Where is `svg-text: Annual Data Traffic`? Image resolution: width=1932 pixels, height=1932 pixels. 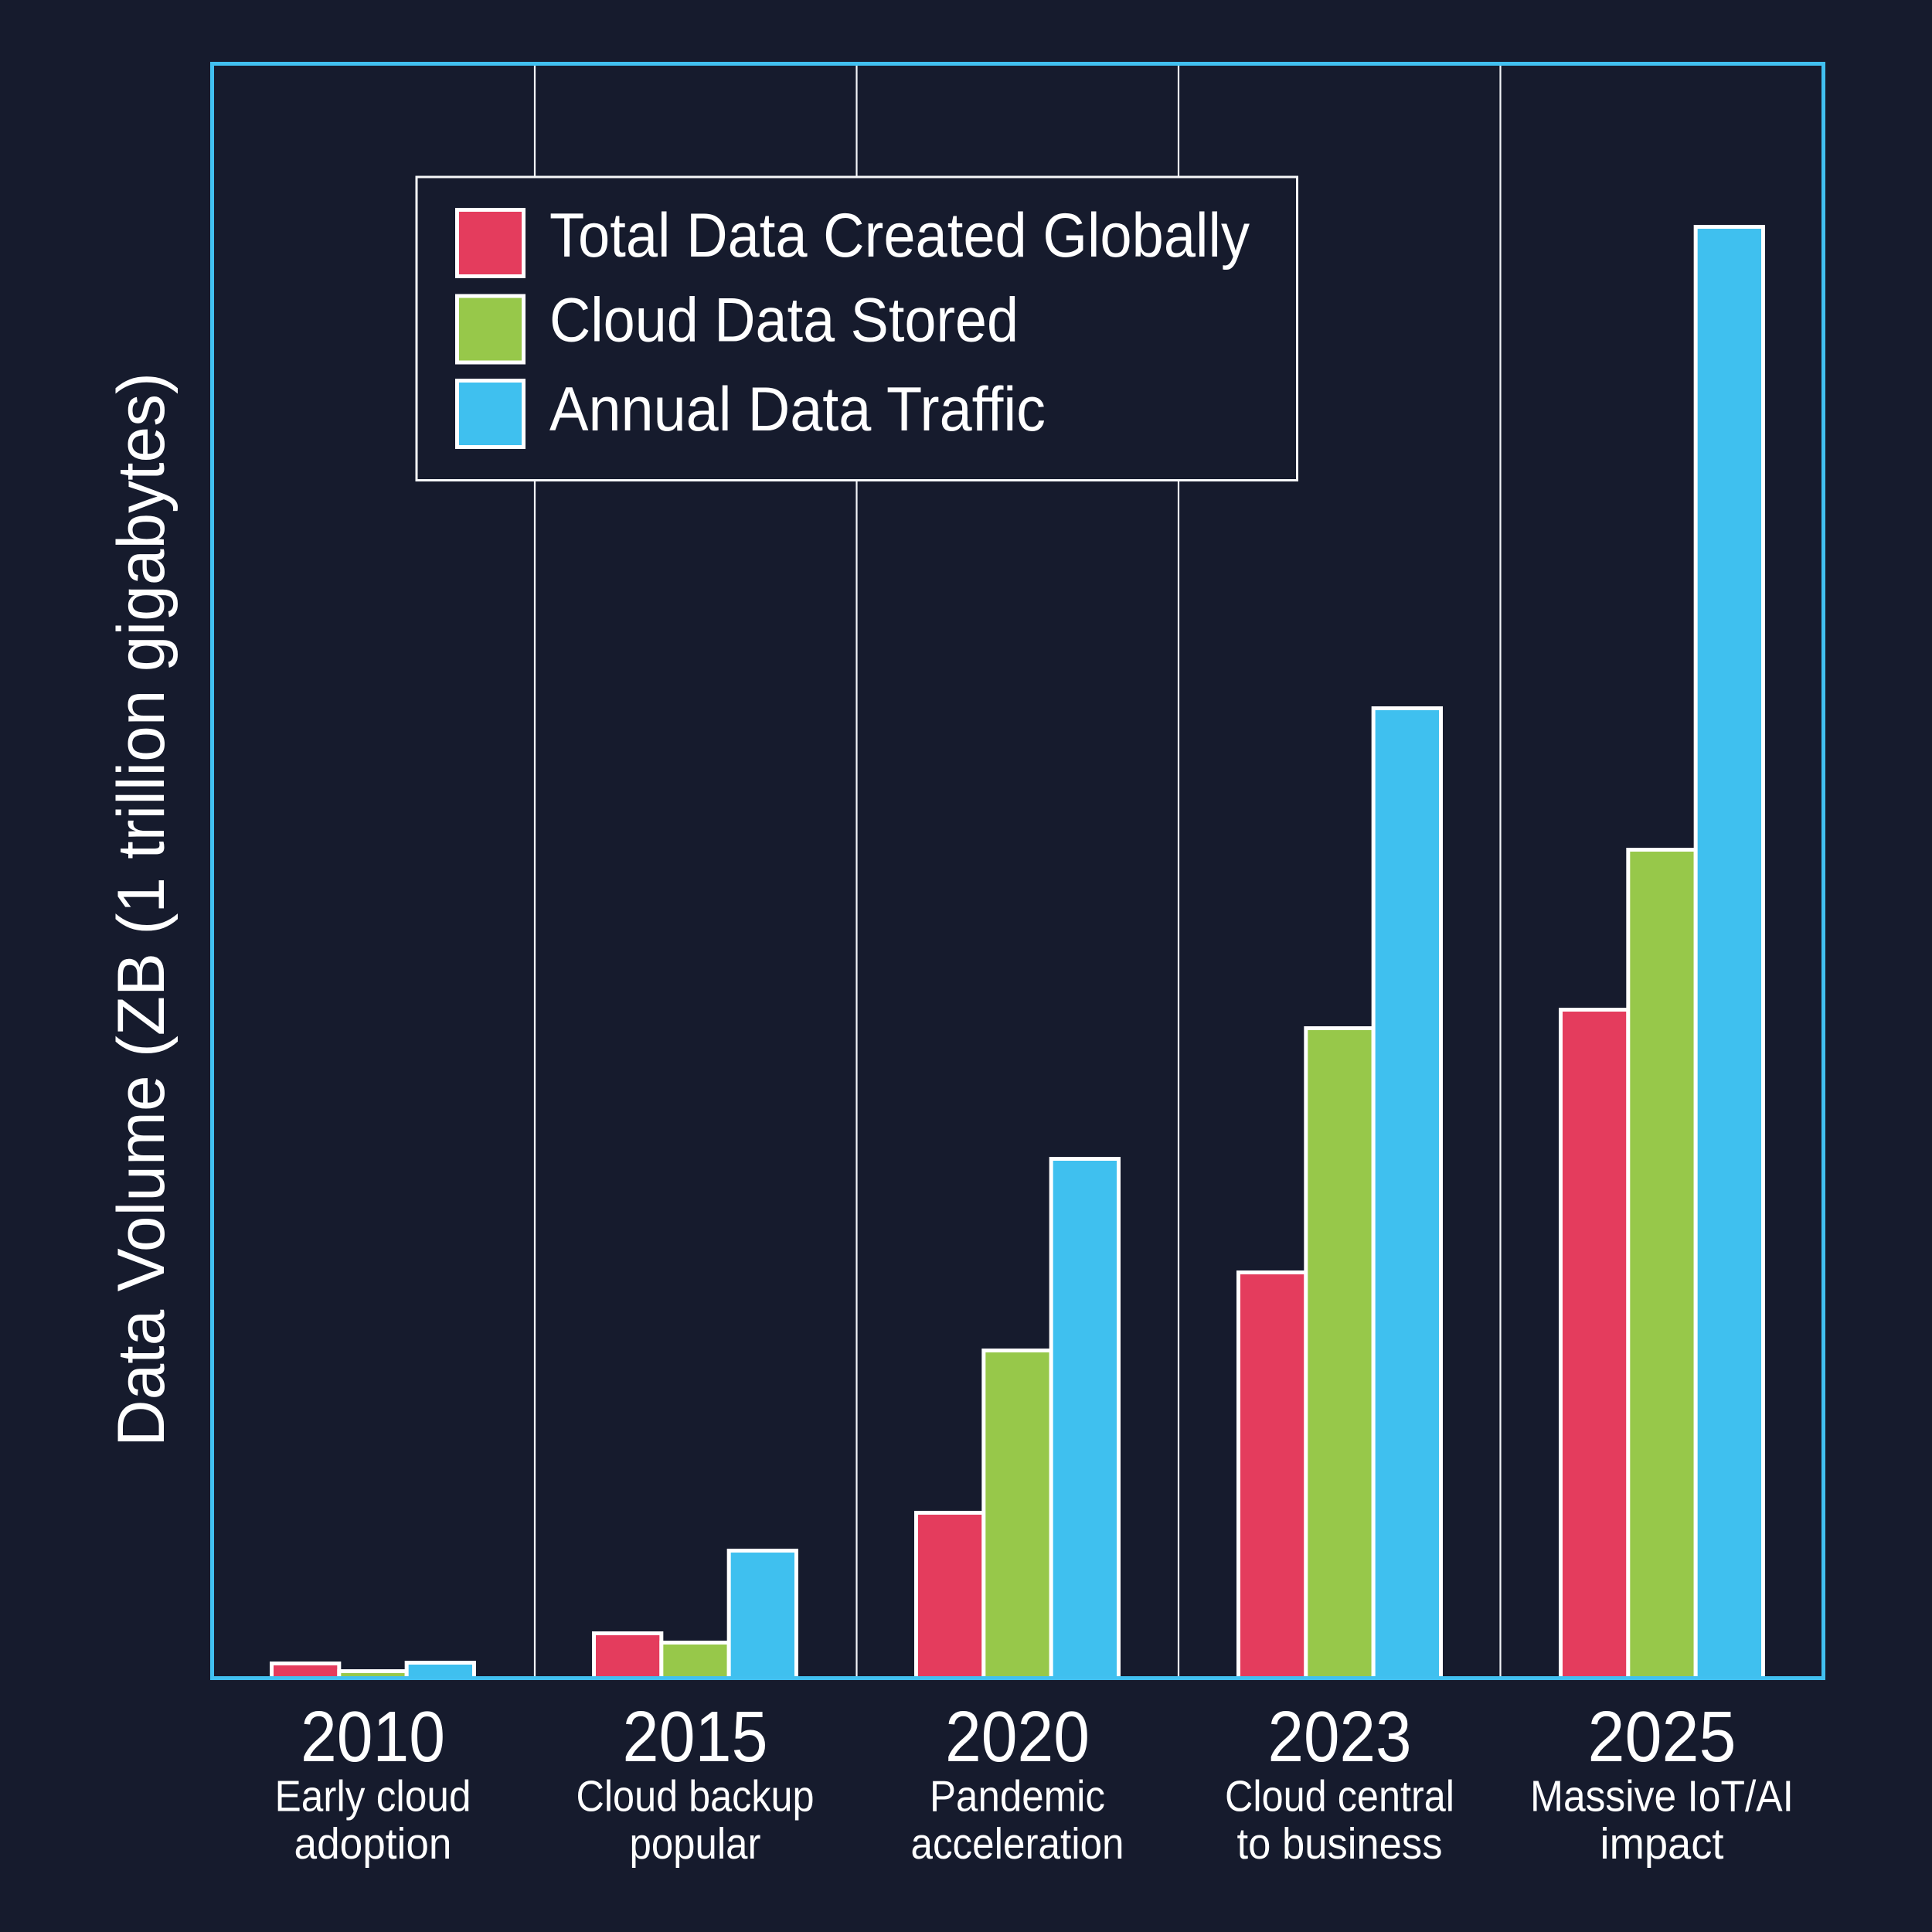 svg-text: Annual Data Traffic is located at coordinates (798, 410).